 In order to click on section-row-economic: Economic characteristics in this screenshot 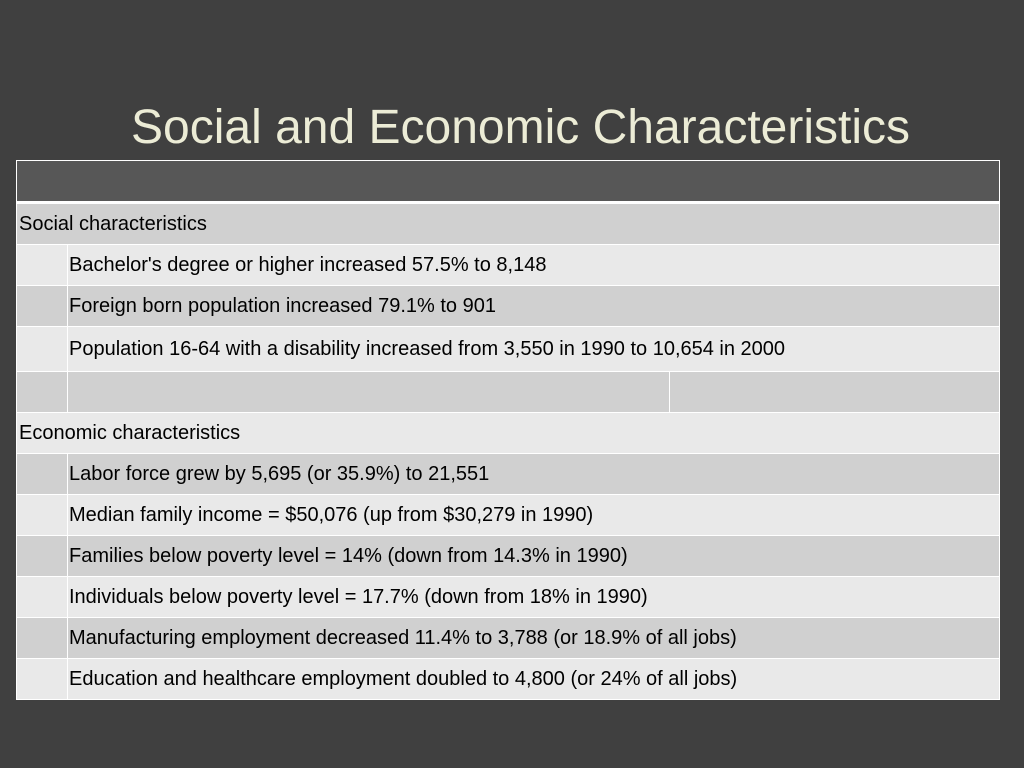, I will do `click(508, 433)`.